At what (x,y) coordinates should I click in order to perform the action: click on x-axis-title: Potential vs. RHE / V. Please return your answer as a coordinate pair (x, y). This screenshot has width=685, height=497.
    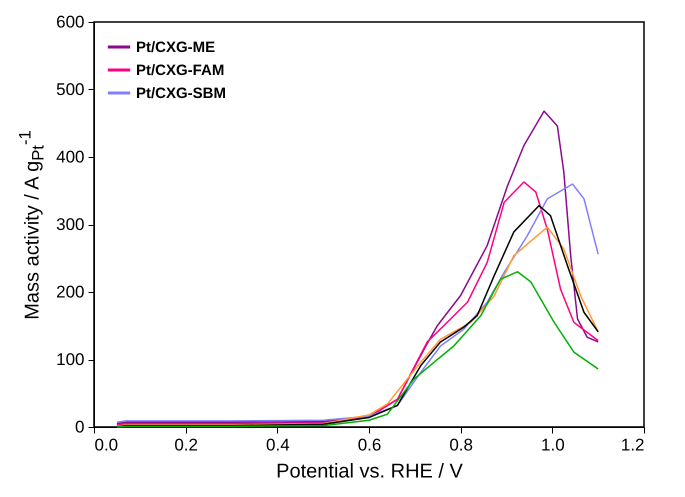
    Looking at the image, I should click on (370, 471).